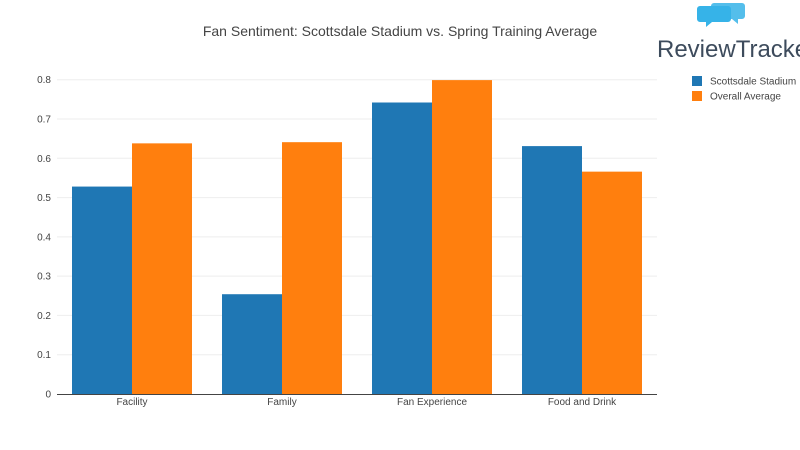 This screenshot has width=800, height=450. I want to click on x-tick-label: Facility, so click(131, 402).